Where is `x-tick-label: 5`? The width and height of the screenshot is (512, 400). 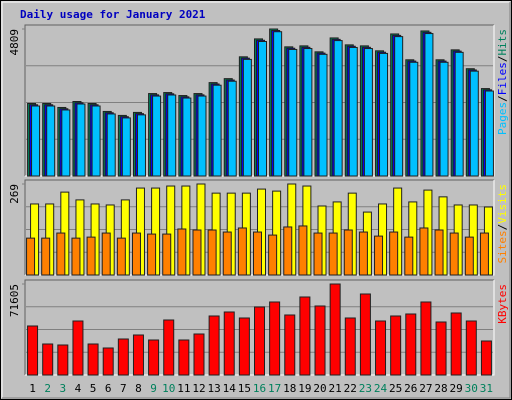
x-tick-label: 5 is located at coordinates (93, 388).